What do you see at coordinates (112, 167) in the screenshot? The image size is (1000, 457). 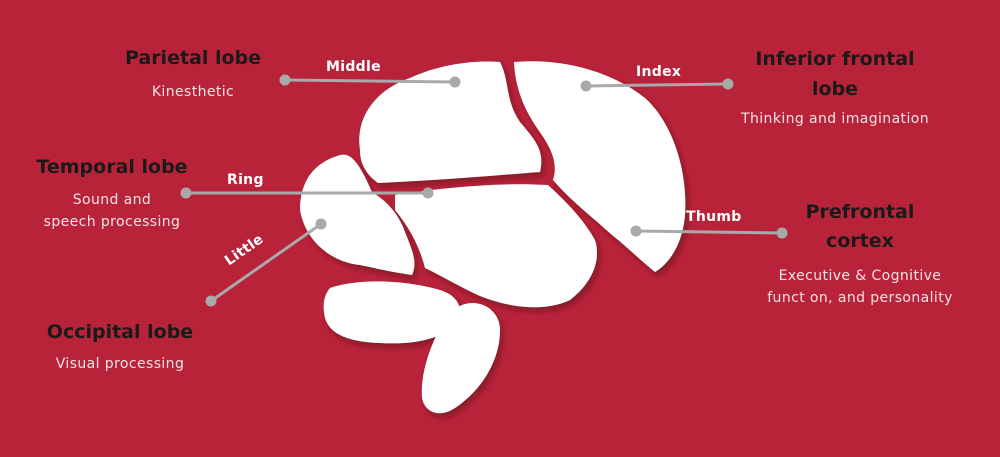 I see `temporal-lobe-title: Temporal lobe` at bounding box center [112, 167].